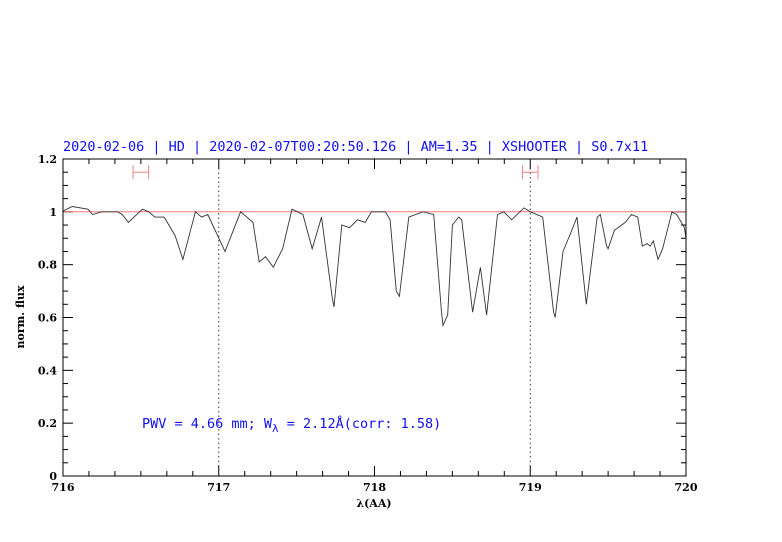  I want to click on x-tick-labels: 716 717 718 719 720, so click(375, 487).